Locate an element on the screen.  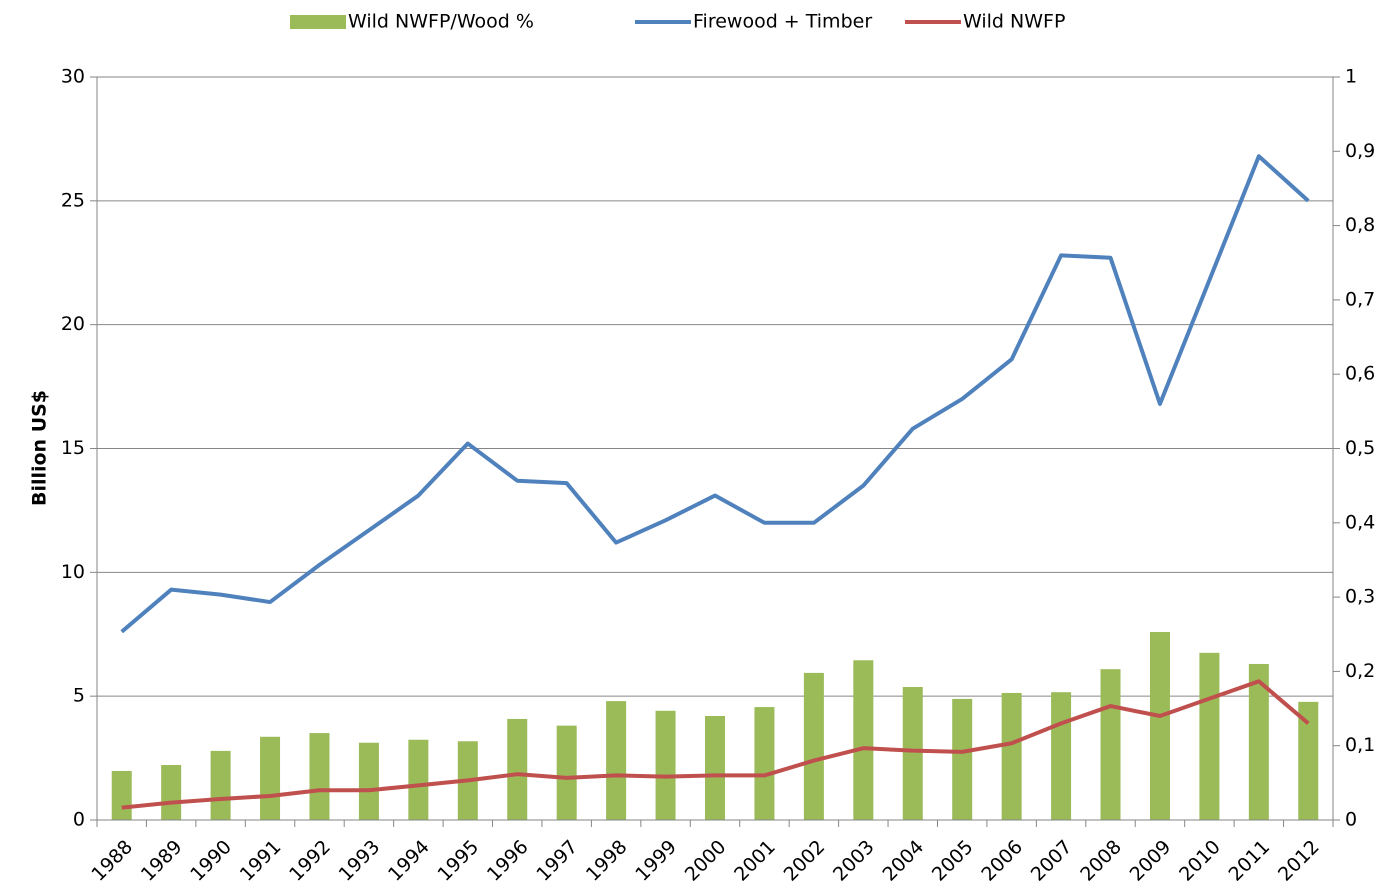
y-tick-label: 15 is located at coordinates (73, 448).